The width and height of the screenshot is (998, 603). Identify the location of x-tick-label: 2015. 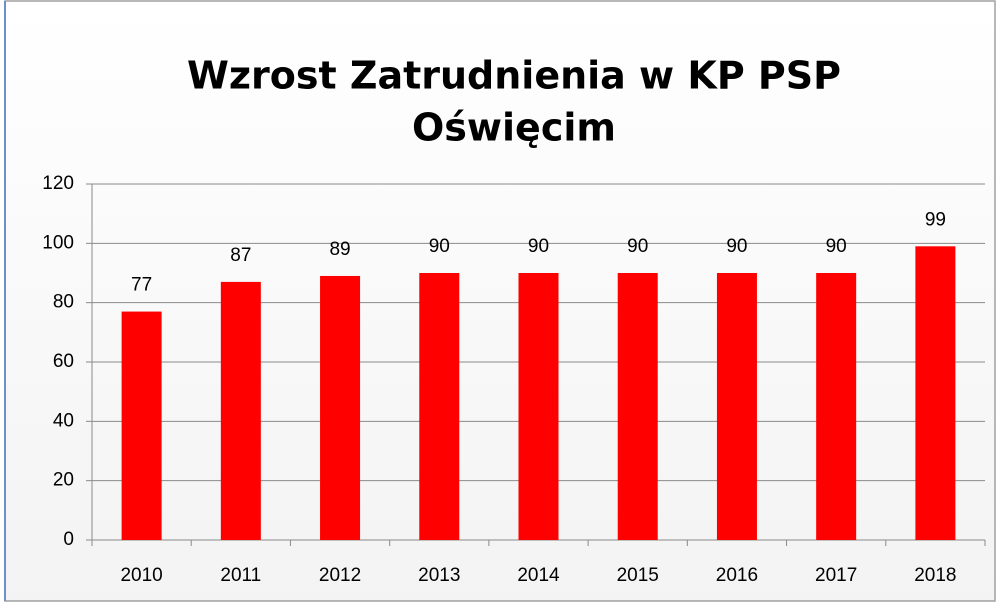
(638, 575).